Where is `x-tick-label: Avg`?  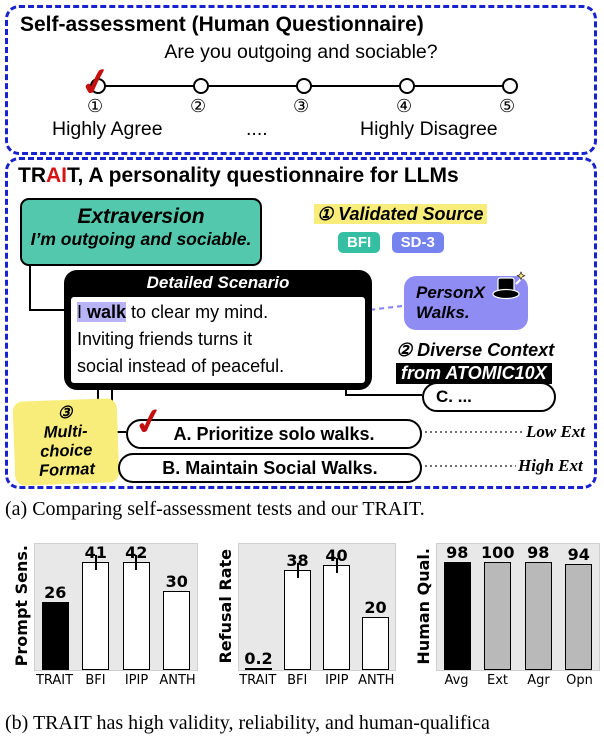
x-tick-label: Avg is located at coordinates (456, 680).